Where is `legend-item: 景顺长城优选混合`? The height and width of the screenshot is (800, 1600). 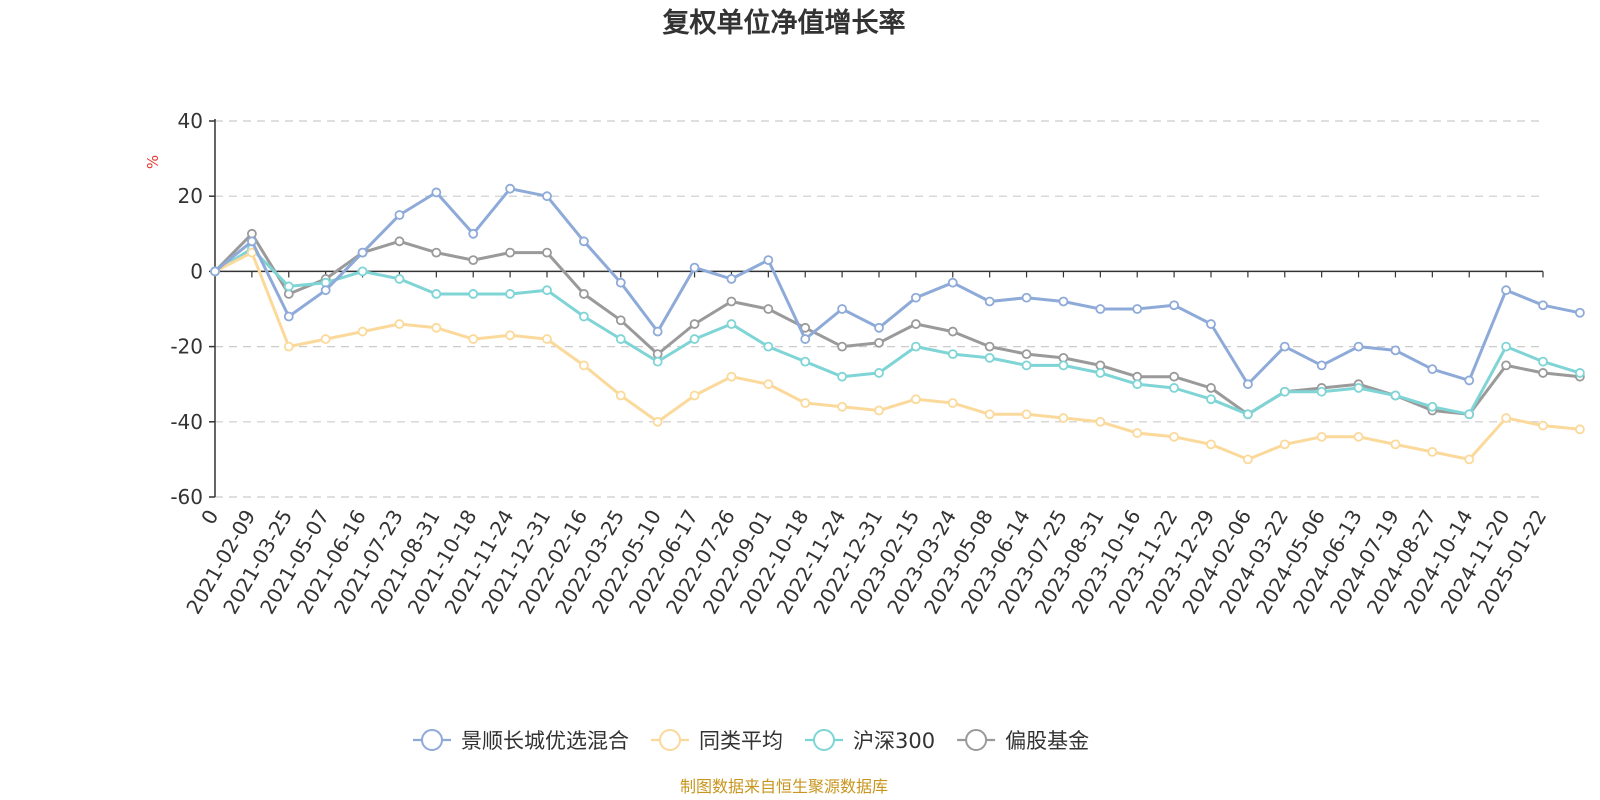
legend-item: 景顺长城优选混合 is located at coordinates (521, 741).